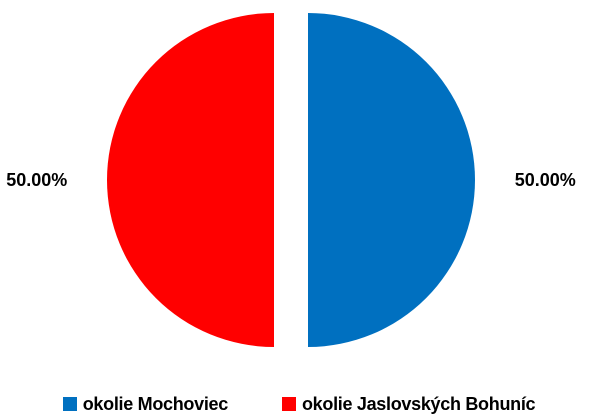 This screenshot has height=416, width=598. I want to click on data-labels-layer: 50.00% 50.00%, so click(291, 180).